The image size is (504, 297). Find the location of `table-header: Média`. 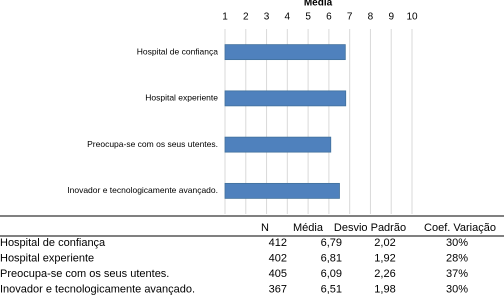

table-header: Média is located at coordinates (308, 228).